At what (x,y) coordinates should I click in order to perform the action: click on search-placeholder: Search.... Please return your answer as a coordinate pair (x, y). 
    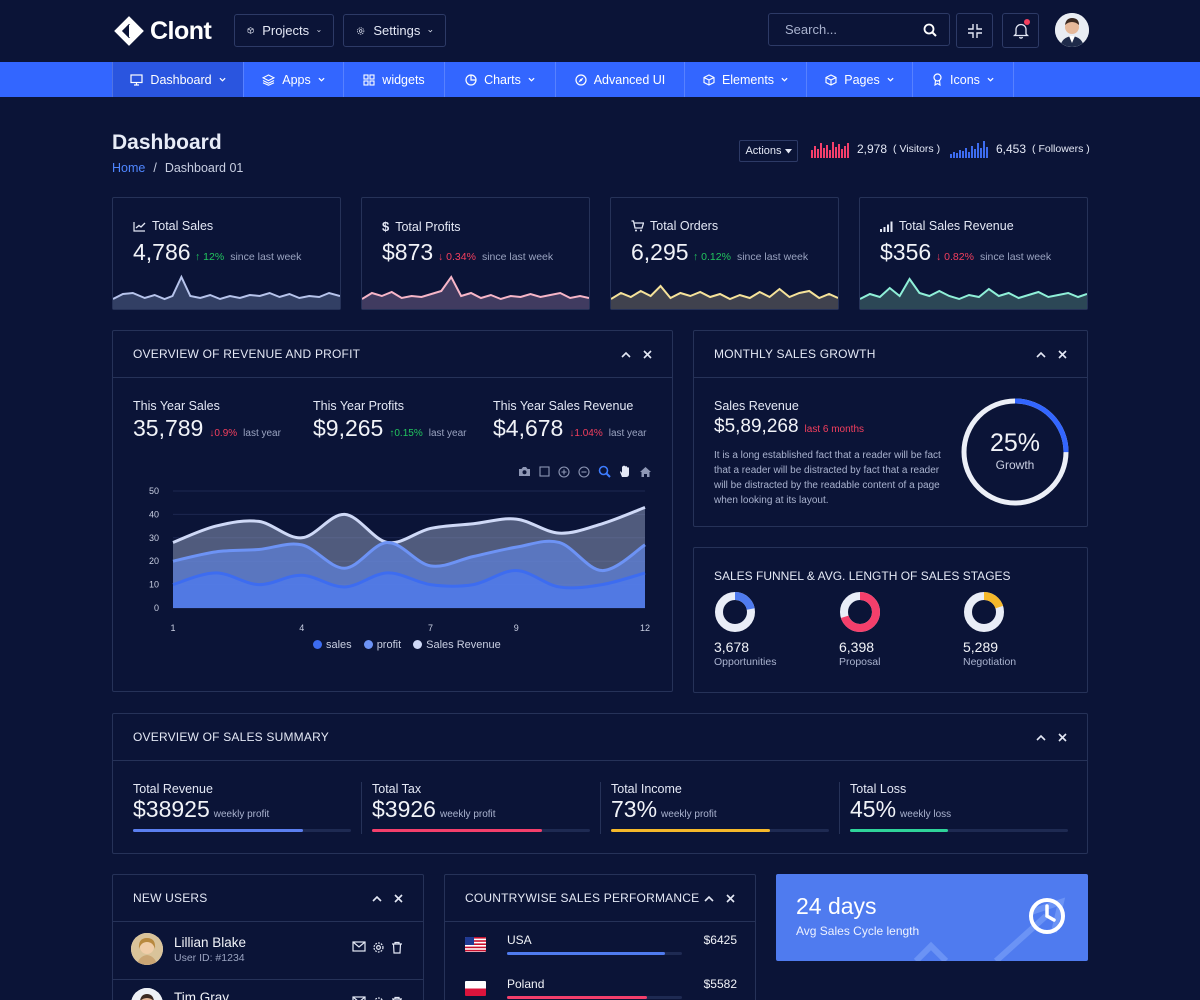
    Looking at the image, I should click on (811, 29).